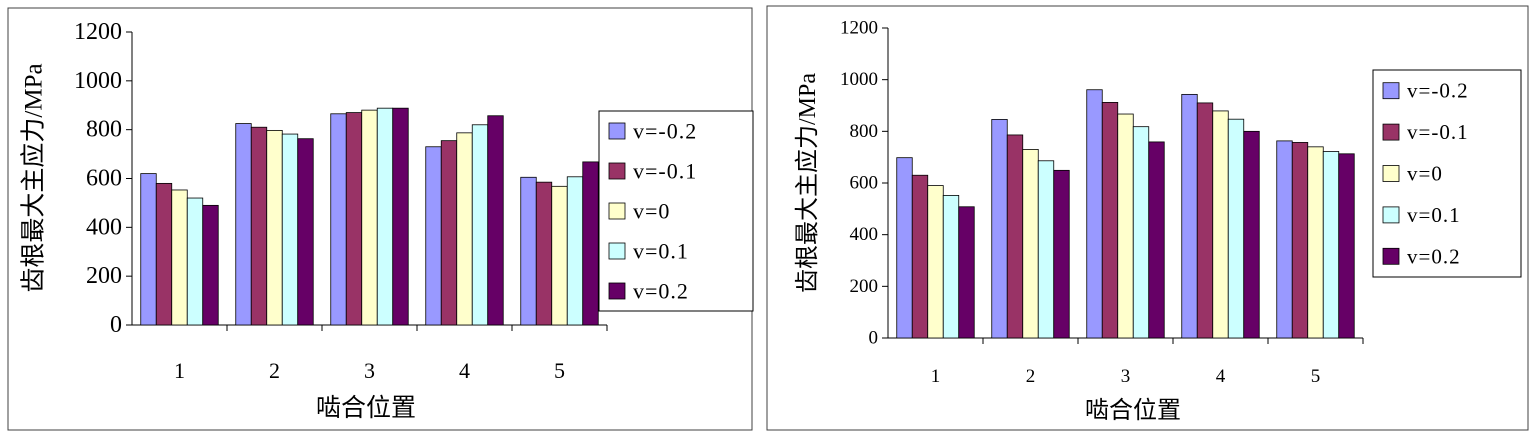 The height and width of the screenshot is (440, 1538). Describe the element at coordinates (1133, 410) in the screenshot. I see `x-axis-title: 啮合位置` at that location.